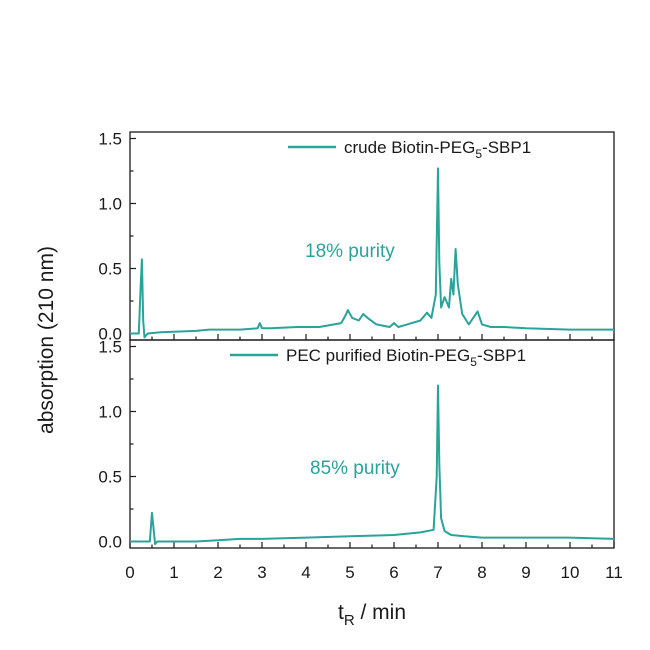 This screenshot has height=650, width=650. What do you see at coordinates (614, 572) in the screenshot?
I see `x-tick-label: 11` at bounding box center [614, 572].